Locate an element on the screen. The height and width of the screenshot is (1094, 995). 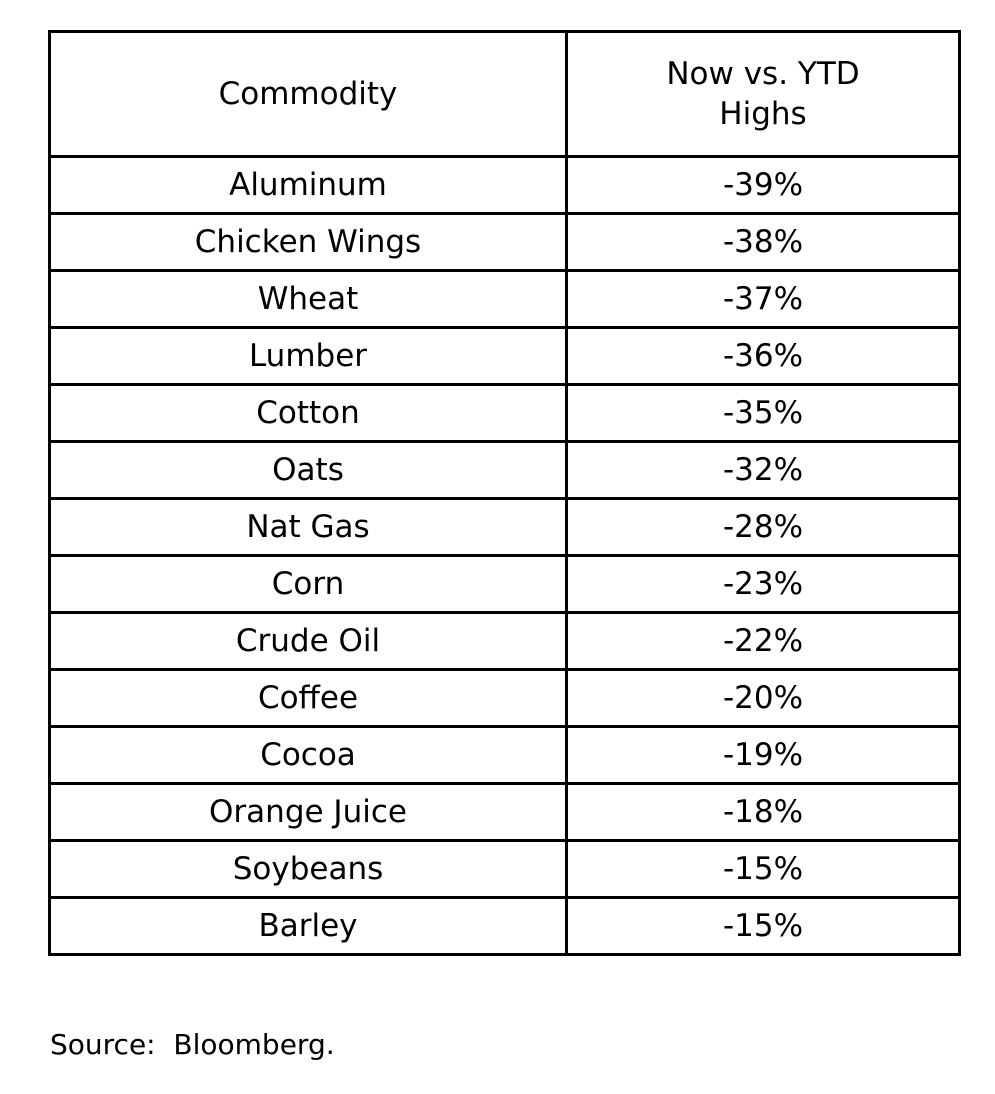
table-row: Barley -15% is located at coordinates (504, 926).